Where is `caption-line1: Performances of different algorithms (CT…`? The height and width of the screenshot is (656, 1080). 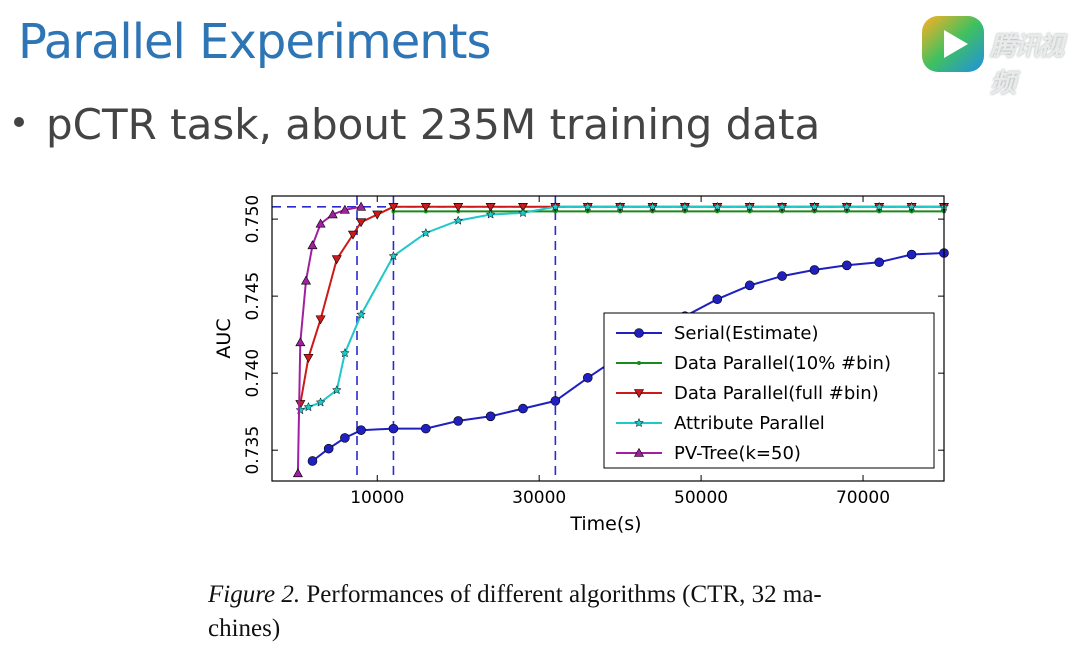
caption-line1: Performances of different algorithms (CT… is located at coordinates (564, 594).